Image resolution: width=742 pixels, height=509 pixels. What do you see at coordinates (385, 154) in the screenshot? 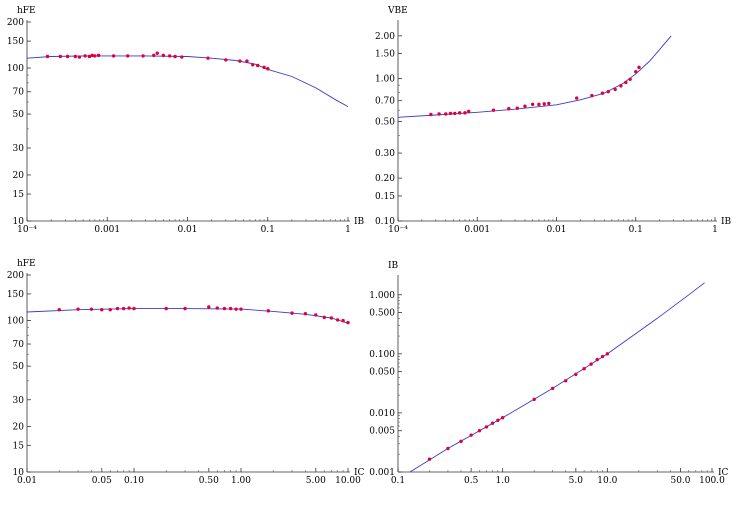
I see `y-tick-label: 0.30` at bounding box center [385, 154].